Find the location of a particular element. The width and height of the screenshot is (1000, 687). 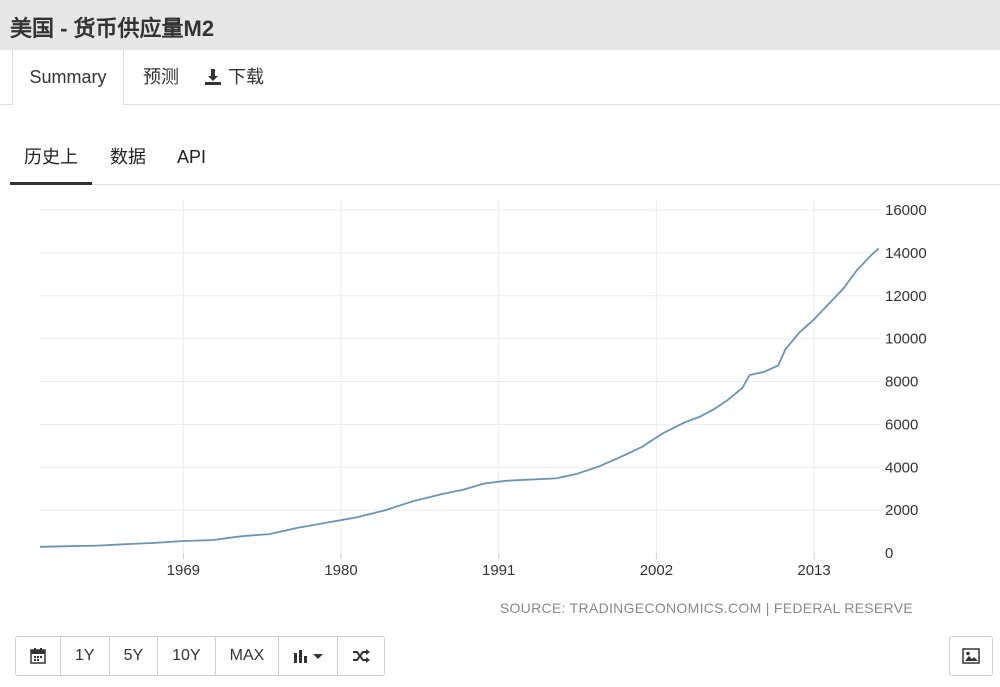

range-10y-button: 10Y is located at coordinates (187, 656).